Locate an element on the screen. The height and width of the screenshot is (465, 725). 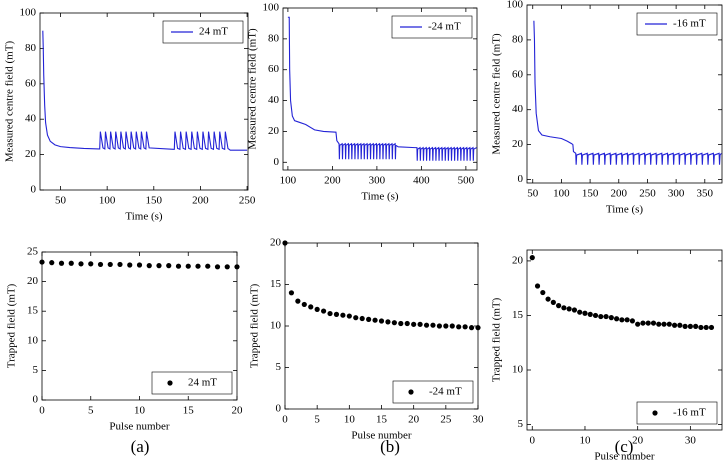
x-tick-label: 25 is located at coordinates (446, 420).